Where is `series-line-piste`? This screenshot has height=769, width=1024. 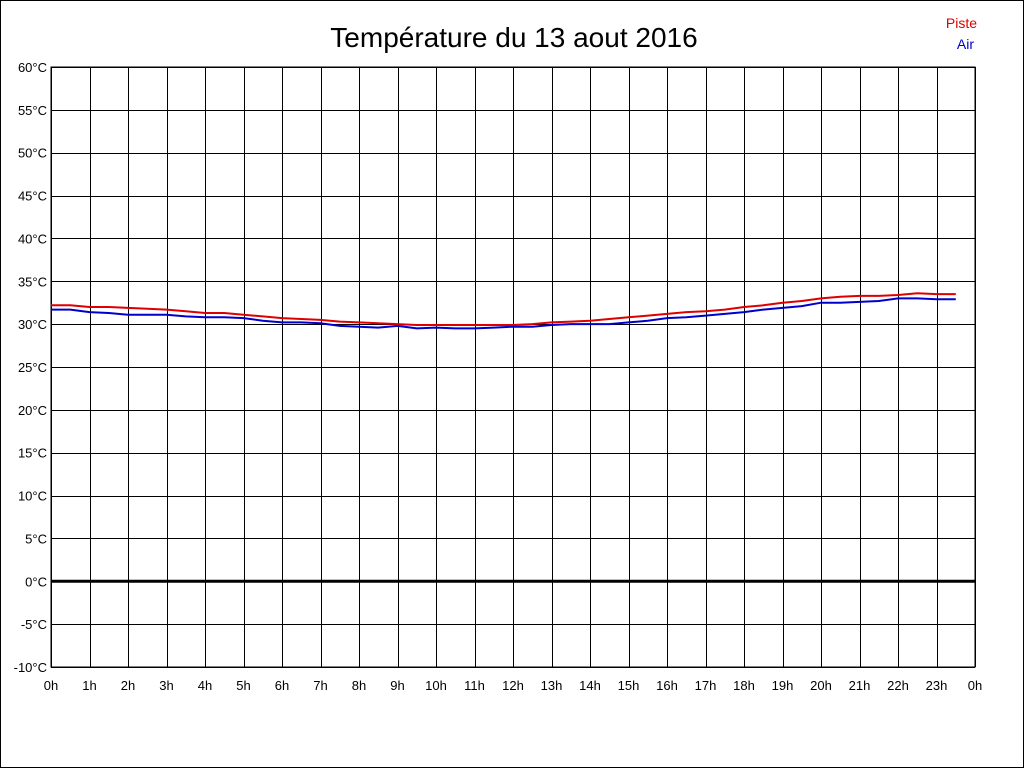 series-line-piste is located at coordinates (503, 309).